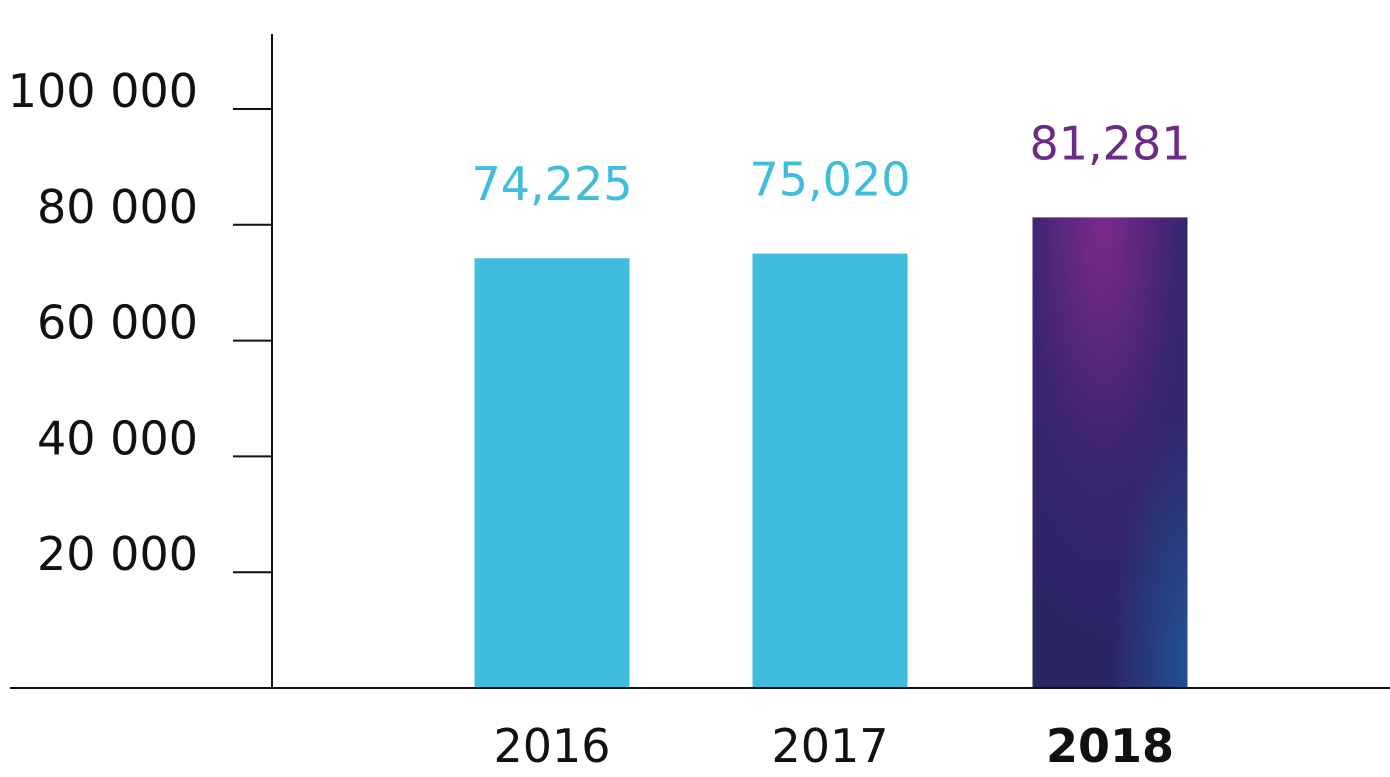 This screenshot has width=1390, height=777. Describe the element at coordinates (103, 91) in the screenshot. I see `y-tick-label: 100 000` at that location.